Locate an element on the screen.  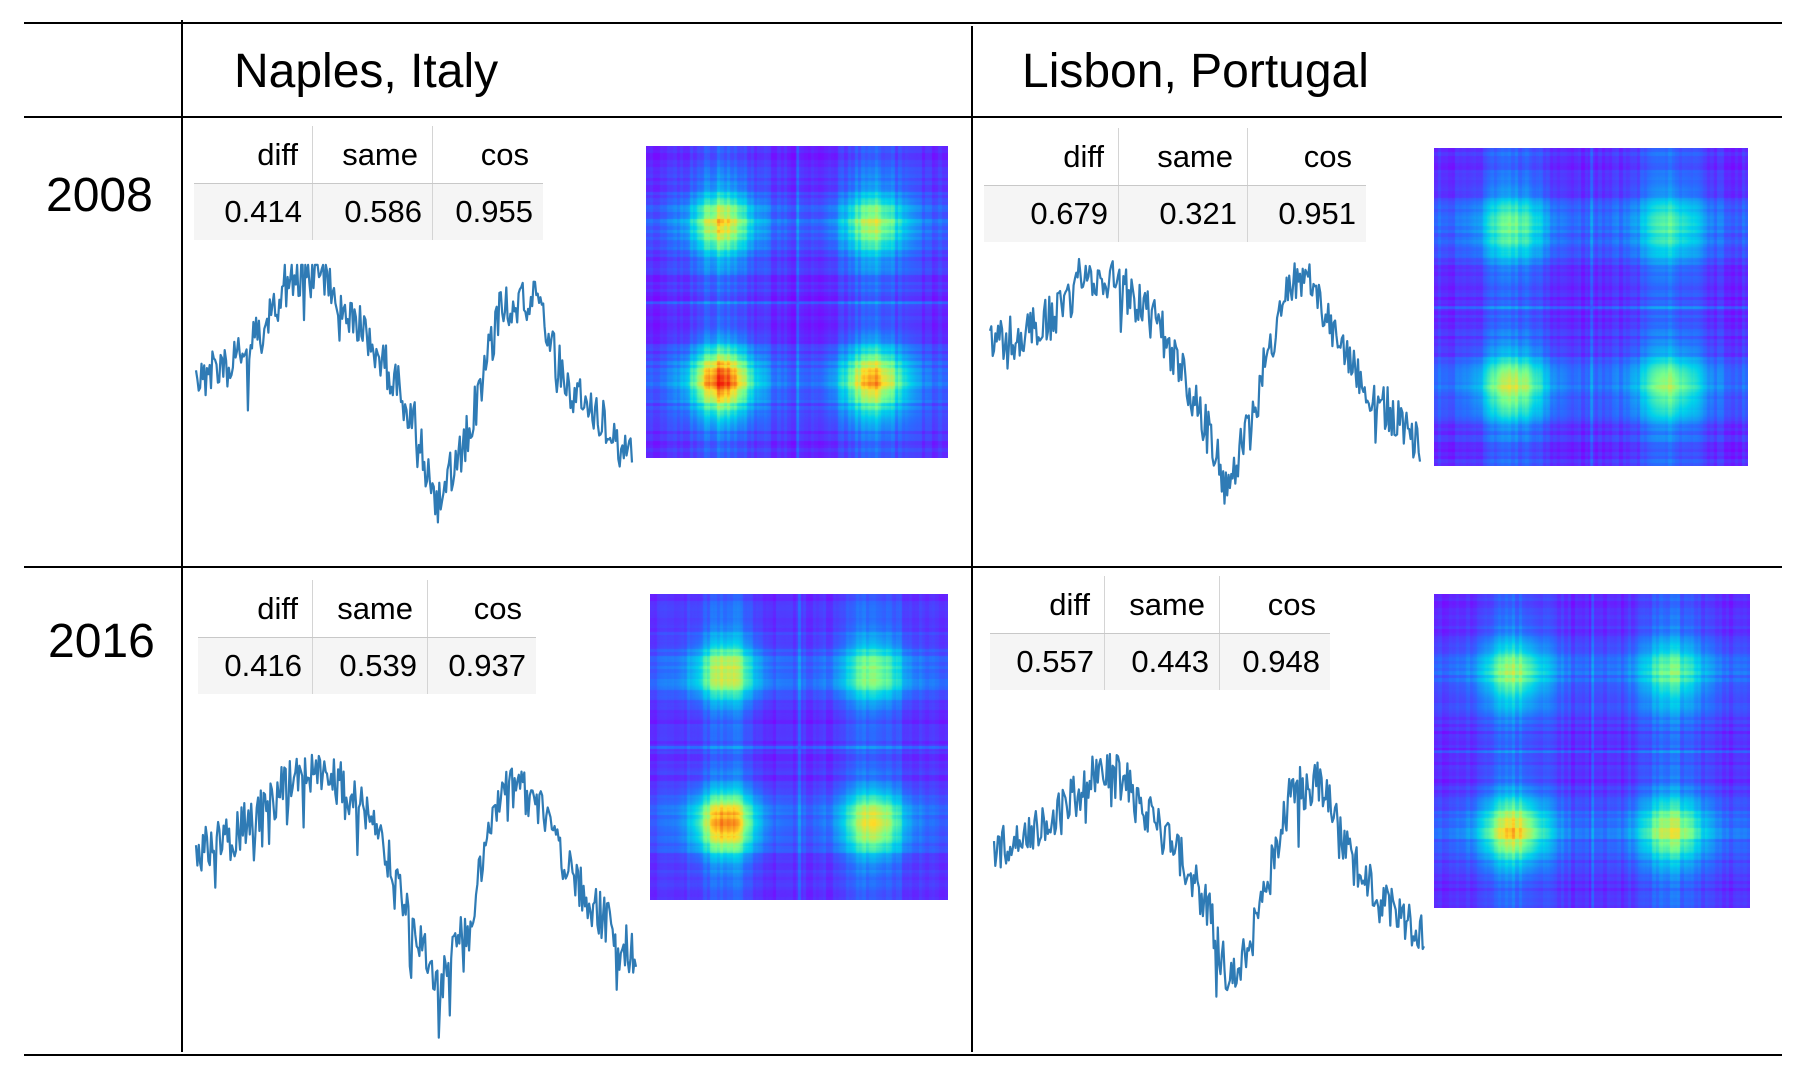
row-label-2008: 2008 is located at coordinates (99, 195).